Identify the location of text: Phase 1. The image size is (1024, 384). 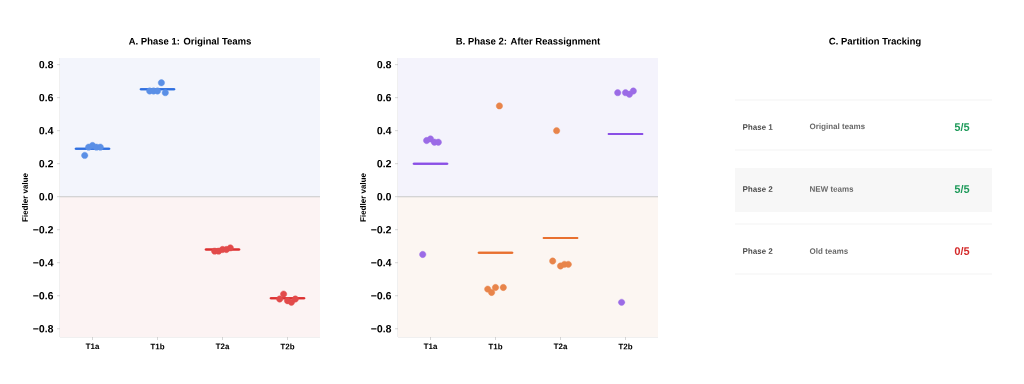
(758, 127).